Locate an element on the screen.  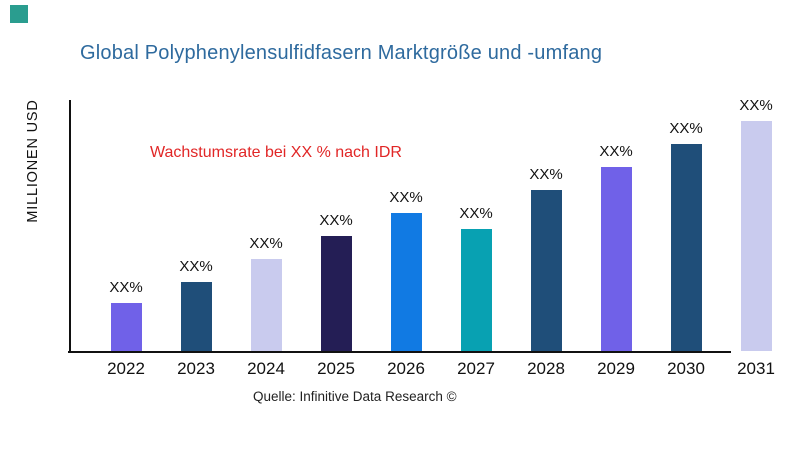
bar-2031 is located at coordinates (756, 236).